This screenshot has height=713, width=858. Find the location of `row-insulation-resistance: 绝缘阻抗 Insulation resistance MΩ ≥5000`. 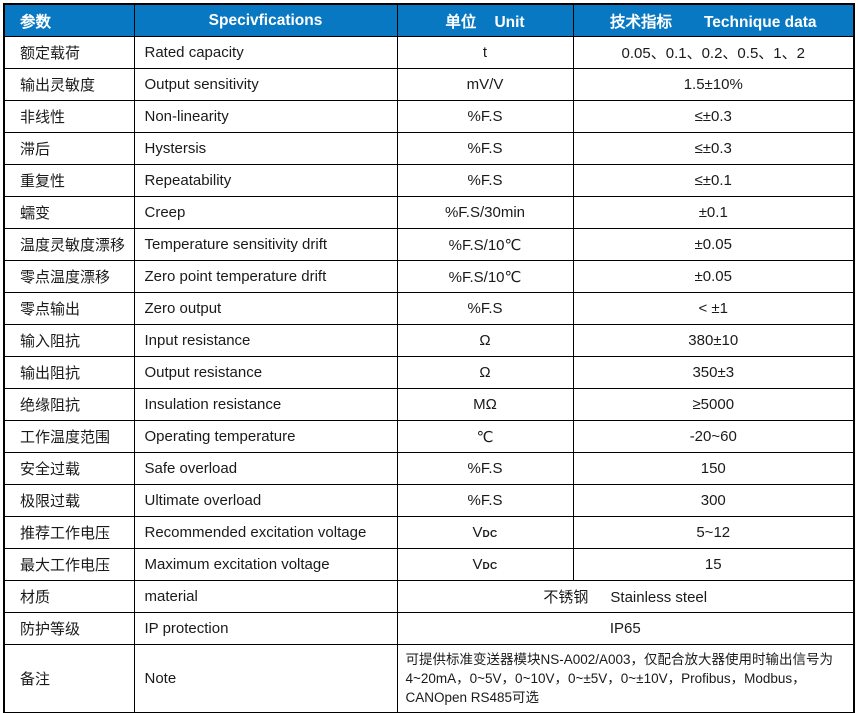

row-insulation-resistance: 绝缘阻抗 Insulation resistance MΩ ≥5000 is located at coordinates (429, 404).